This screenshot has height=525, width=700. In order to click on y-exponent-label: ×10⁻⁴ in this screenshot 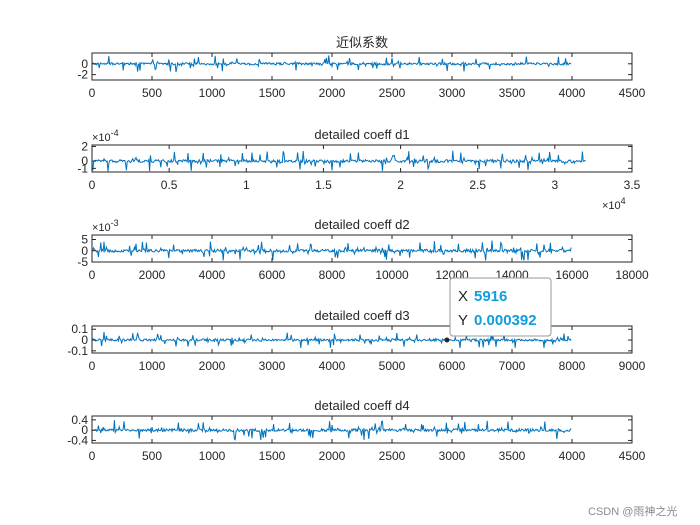, I will do `click(105, 136)`.